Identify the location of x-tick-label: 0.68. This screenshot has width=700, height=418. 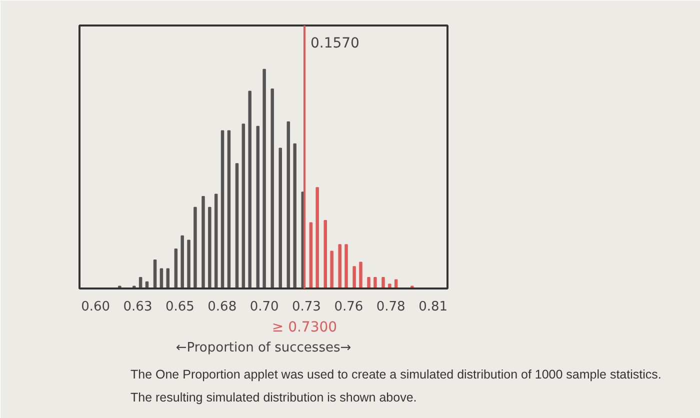
(222, 307).